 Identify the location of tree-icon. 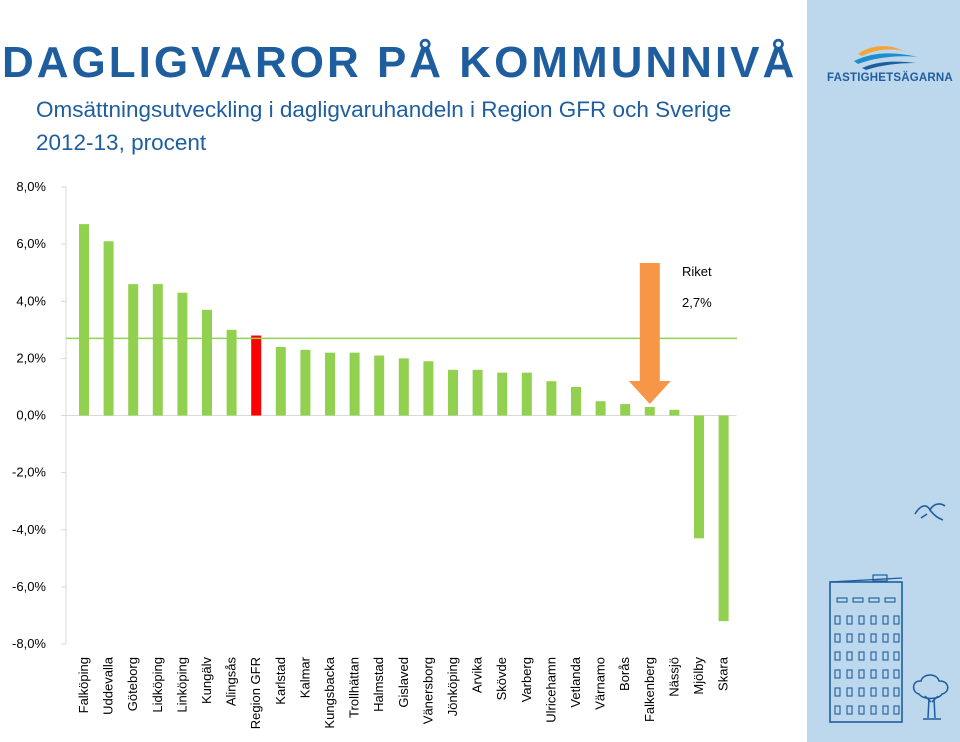
(930, 697).